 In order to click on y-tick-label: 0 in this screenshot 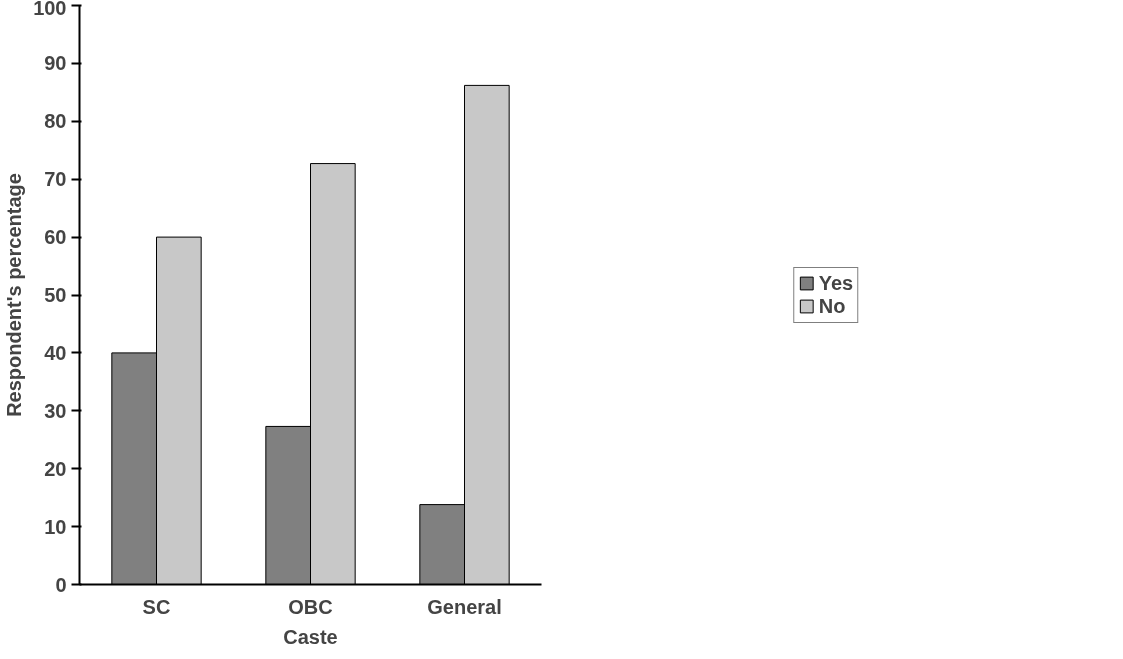, I will do `click(61, 584)`.